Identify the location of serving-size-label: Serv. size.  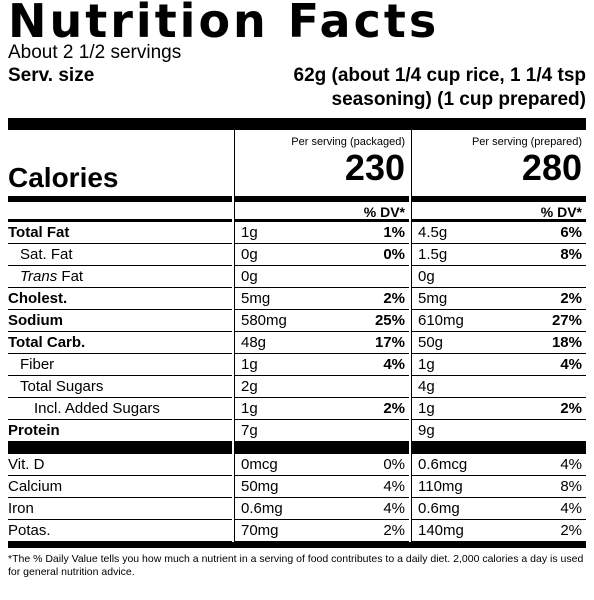
(51, 75).